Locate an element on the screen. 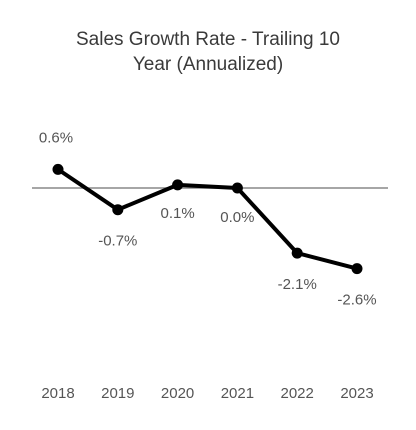  data-label-2020: 0.1% is located at coordinates (177, 213).